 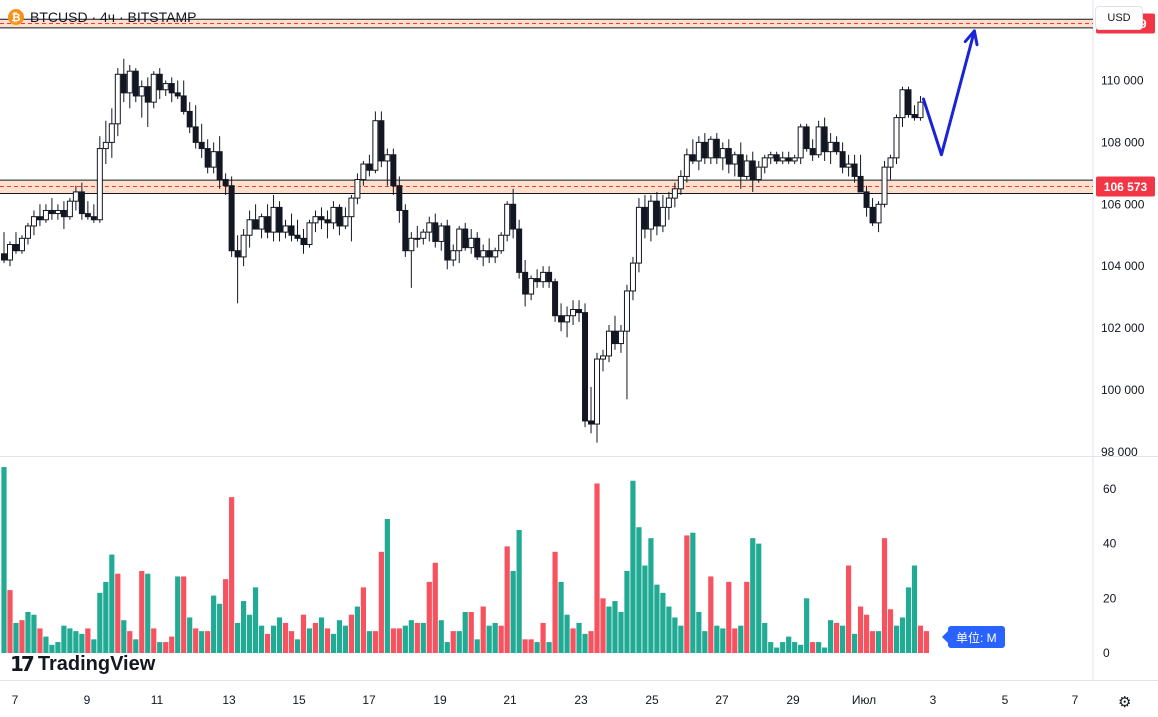 What do you see at coordinates (1123, 142) in the screenshot?
I see `price-tick-label: 108 000` at bounding box center [1123, 142].